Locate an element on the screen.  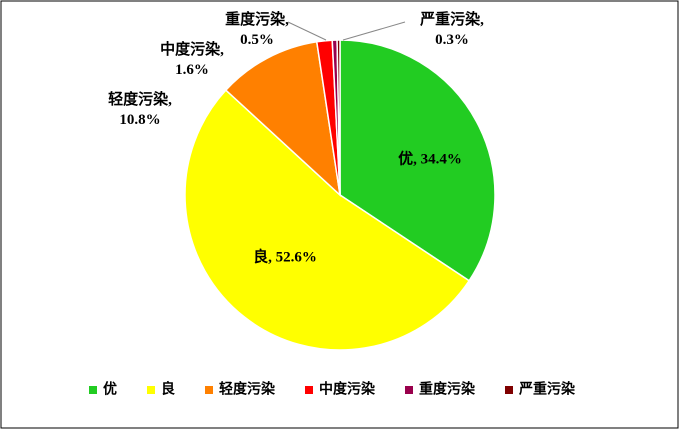
data-label: 轻度污染, 10.8% is located at coordinates (140, 109).